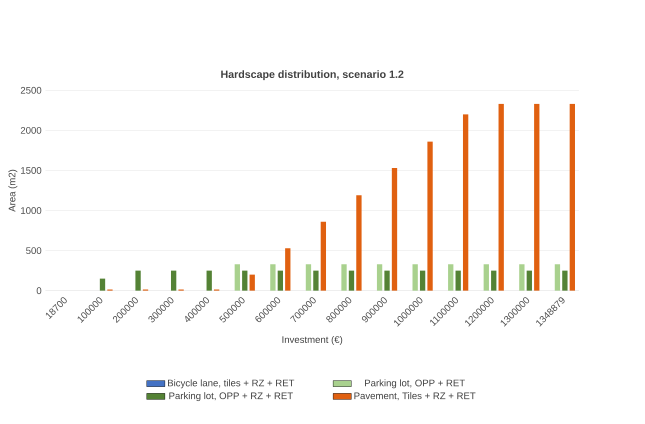 This screenshot has width=645, height=424. I want to click on legend-label: Bicycle lane, tiles + RZ + RET, so click(231, 383).